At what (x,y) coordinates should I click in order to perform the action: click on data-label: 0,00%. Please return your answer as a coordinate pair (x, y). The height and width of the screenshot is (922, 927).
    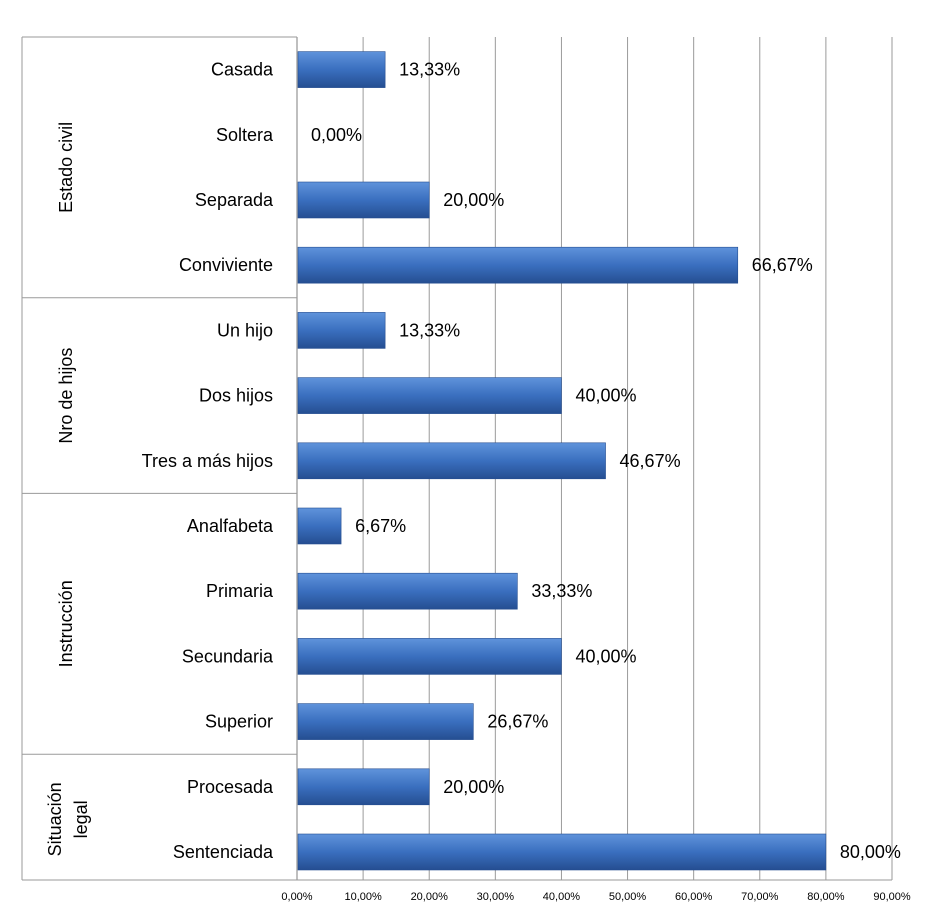
    Looking at the image, I should click on (336, 135).